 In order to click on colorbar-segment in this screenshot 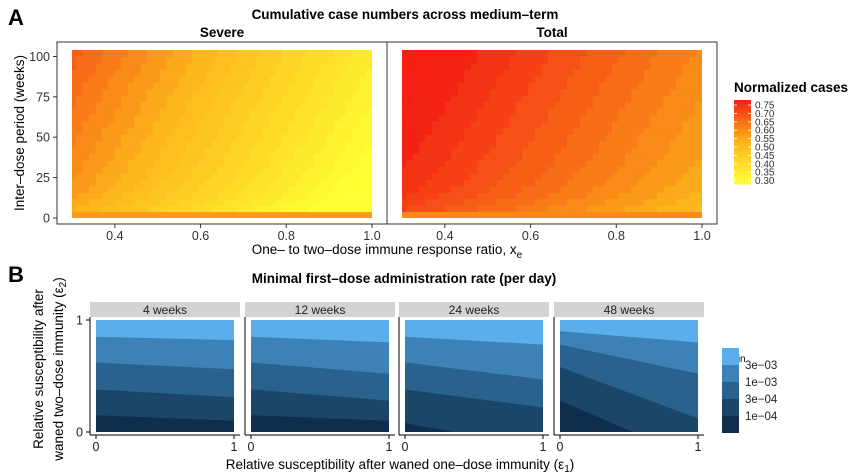, I will do `click(742, 181)`.